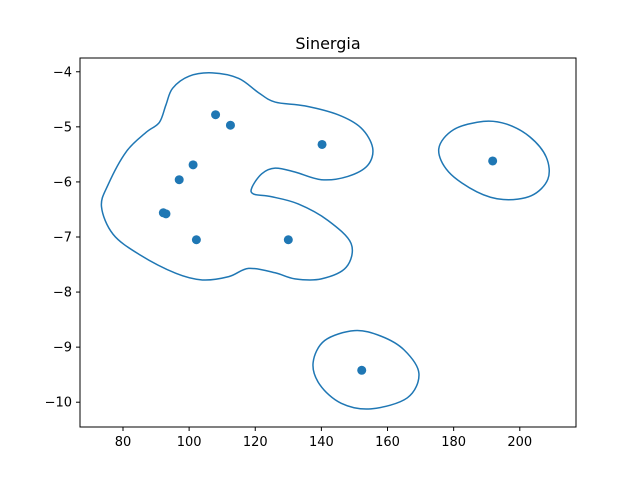 This screenshot has height=480, width=640. I want to click on chart-title: Sinergia, so click(327, 43).